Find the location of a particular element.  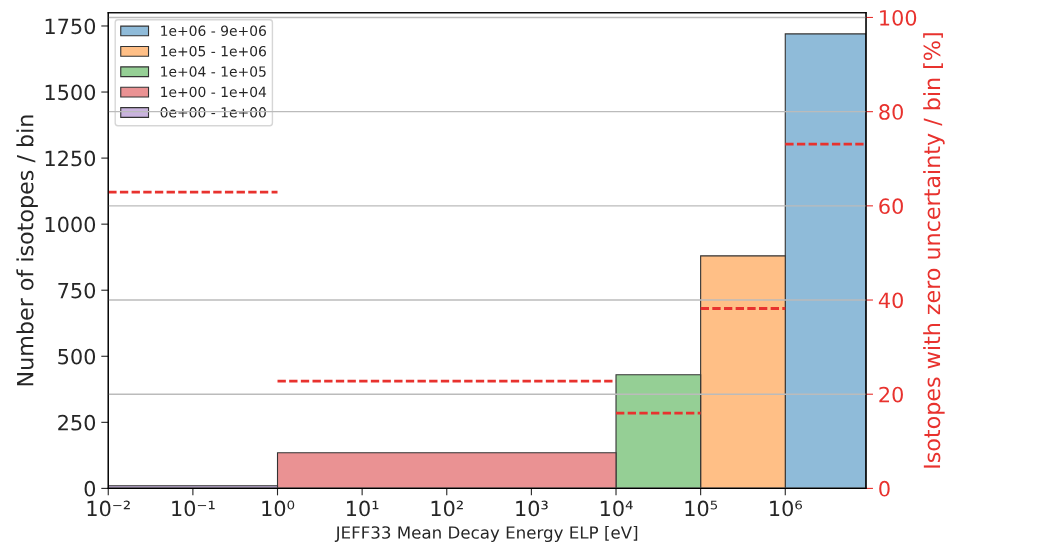

y-tick-label: 1500 is located at coordinates (70, 92).